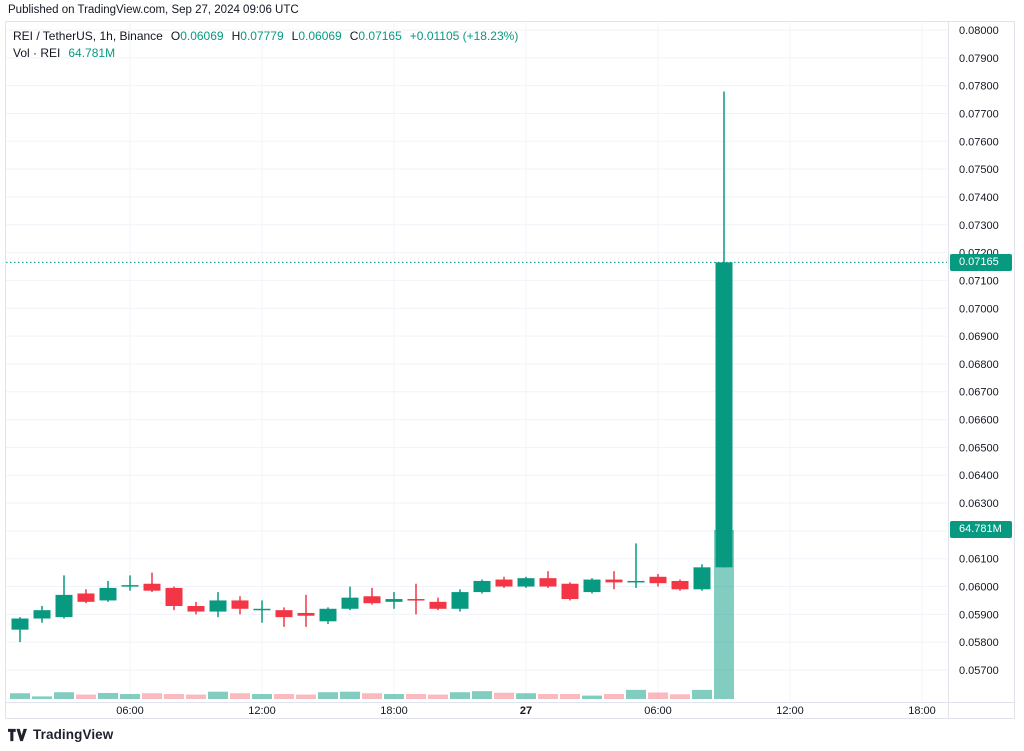 The width and height of the screenshot is (1024, 751). I want to click on time-axis-label: 27, so click(526, 711).